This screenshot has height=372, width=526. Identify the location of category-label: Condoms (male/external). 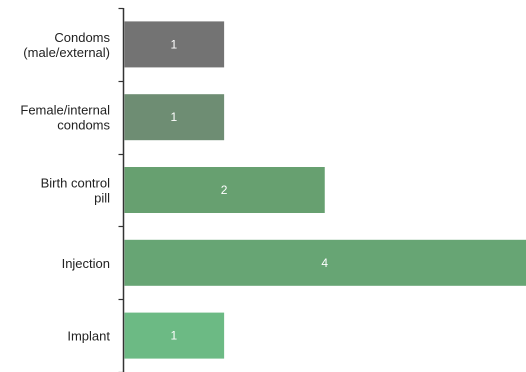
(66, 45).